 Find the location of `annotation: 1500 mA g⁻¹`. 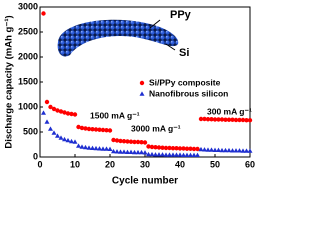

annotation: 1500 mA g⁻¹ is located at coordinates (115, 115).